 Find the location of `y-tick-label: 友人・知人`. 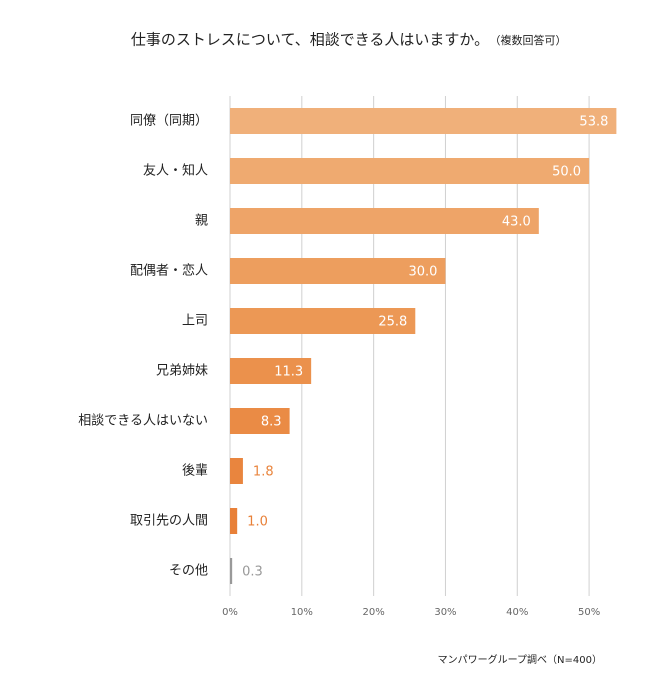

y-tick-label: 友人・知人 is located at coordinates (175, 171).